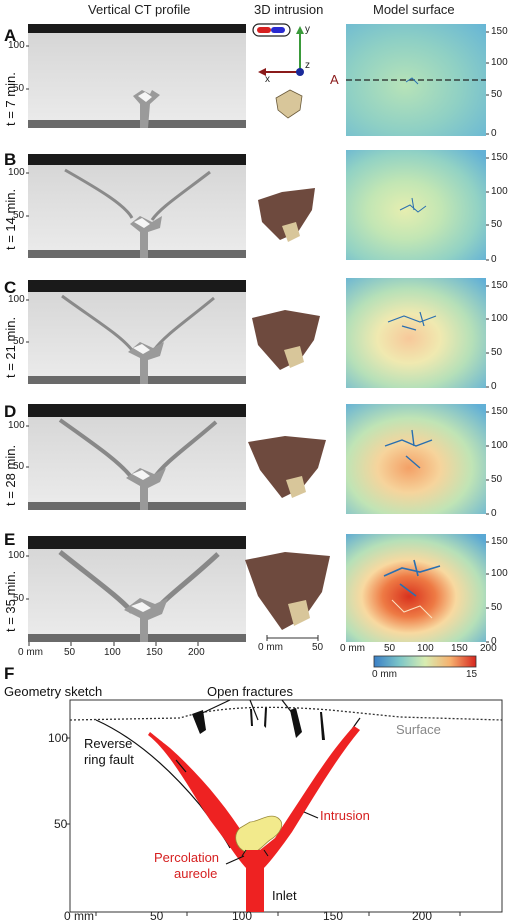 This screenshot has height=924, width=509. Describe the element at coordinates (287, 467) in the screenshot. I see `intrusion-3d-d` at that location.